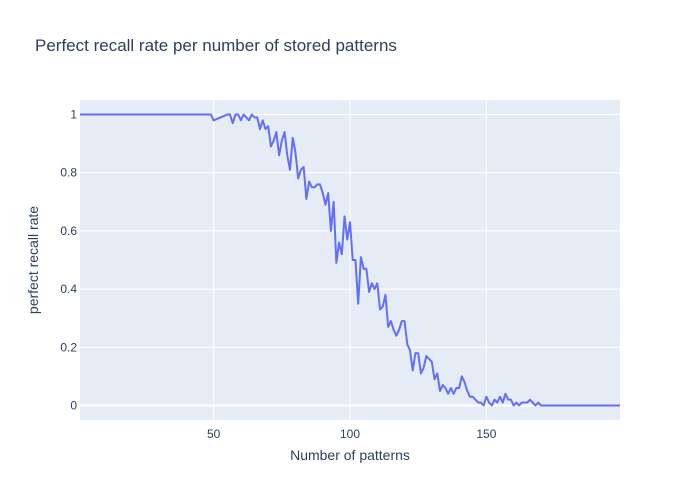 The height and width of the screenshot is (500, 700). Describe the element at coordinates (68, 231) in the screenshot. I see `y-tick-label: 0.6` at that location.